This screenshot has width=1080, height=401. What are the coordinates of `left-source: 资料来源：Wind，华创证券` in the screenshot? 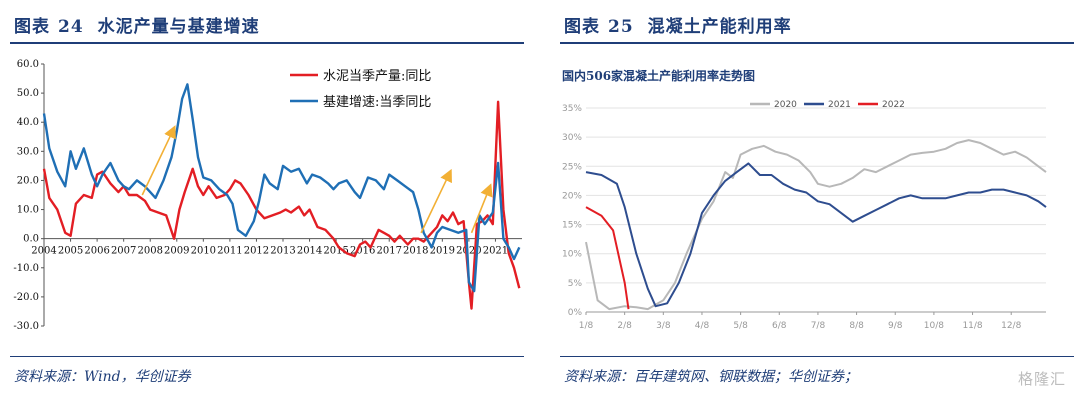 It's located at (102, 377).